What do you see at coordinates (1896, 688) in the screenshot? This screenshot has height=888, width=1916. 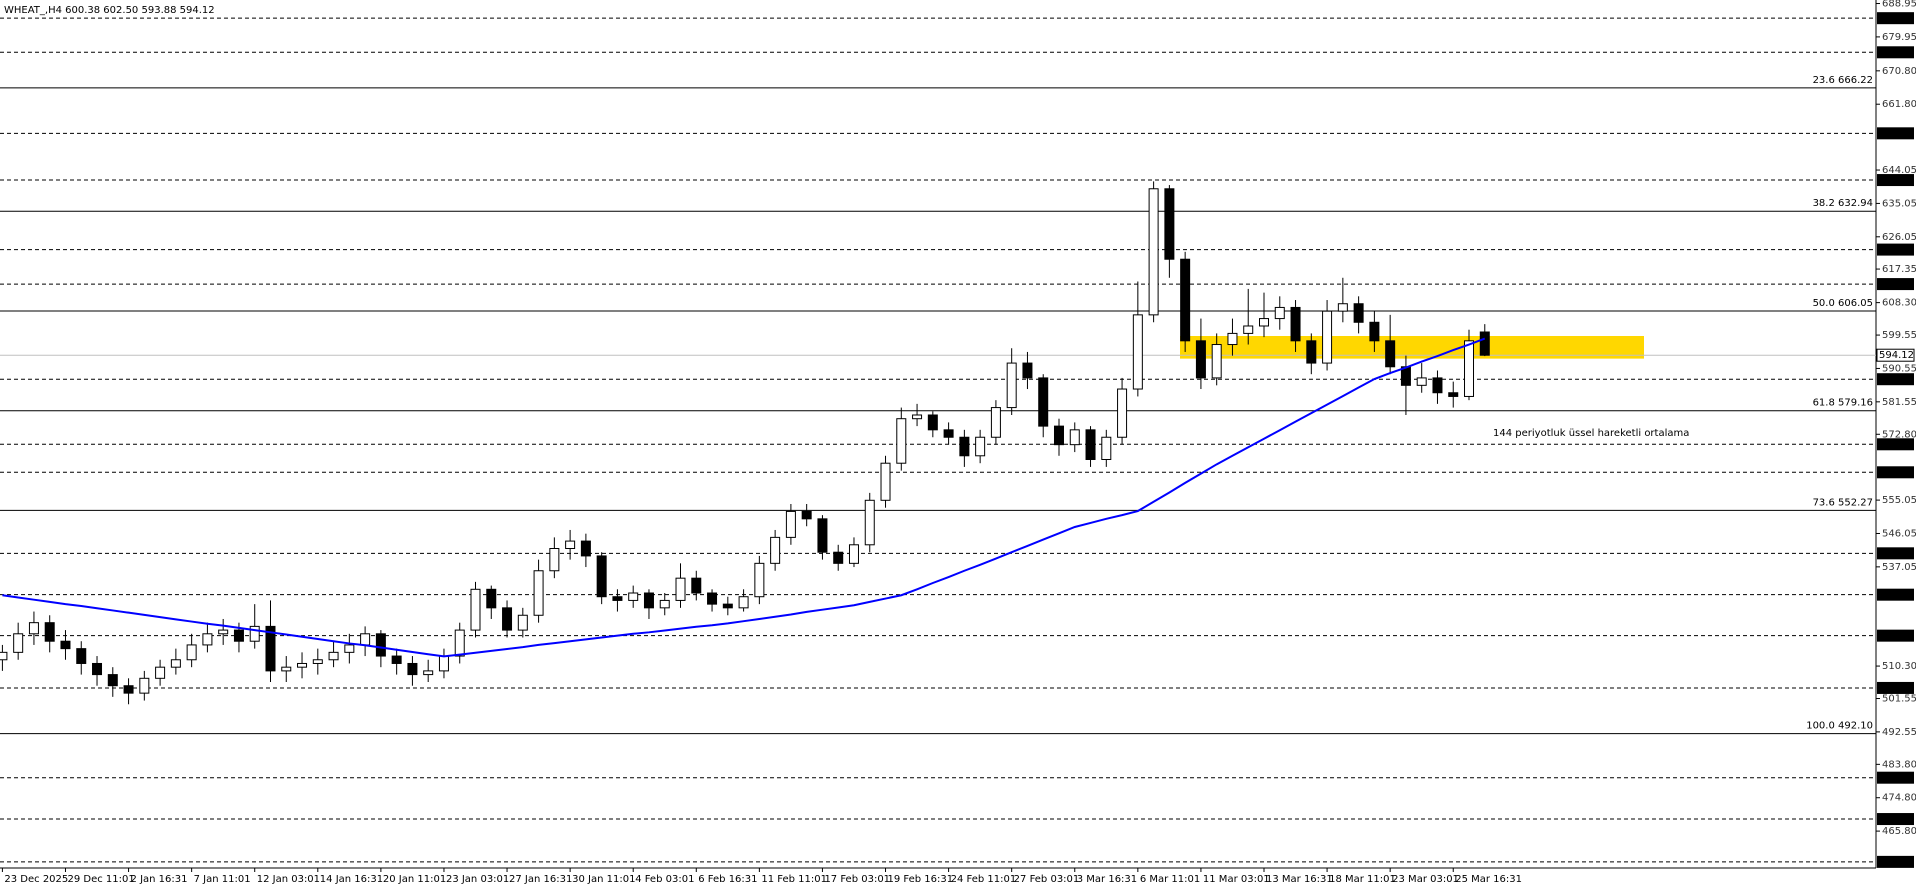 I see `level-label: 504.40` at bounding box center [1896, 688].